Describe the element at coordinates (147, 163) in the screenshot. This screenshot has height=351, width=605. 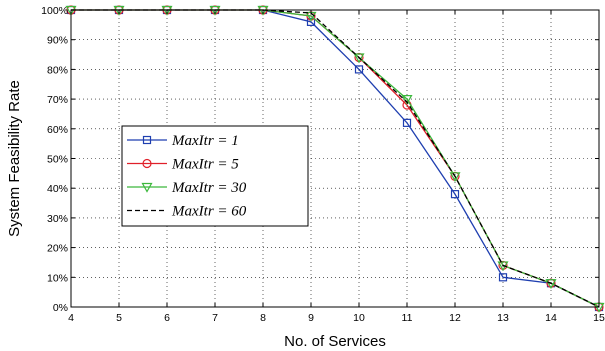
I see `data-point-circle` at that location.